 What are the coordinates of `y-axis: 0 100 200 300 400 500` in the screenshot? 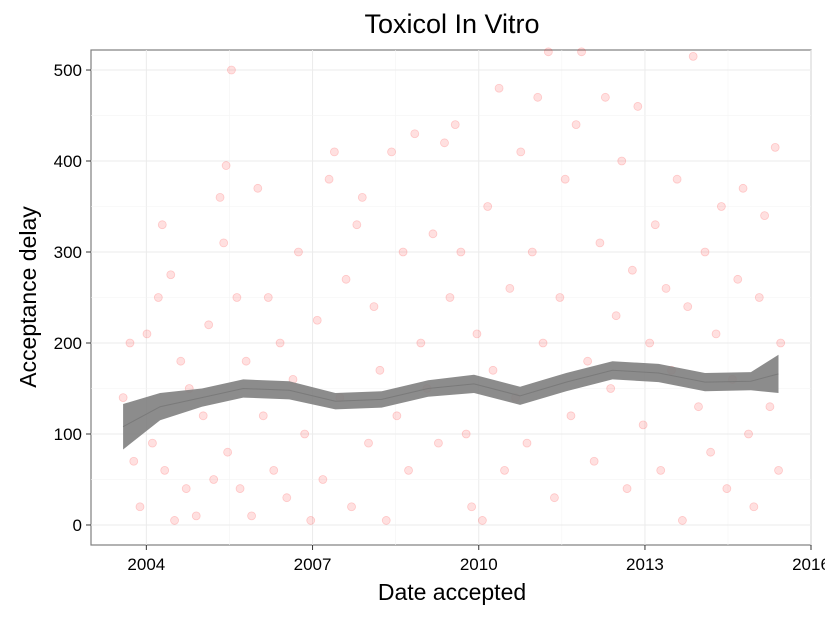 It's located at (72, 298).